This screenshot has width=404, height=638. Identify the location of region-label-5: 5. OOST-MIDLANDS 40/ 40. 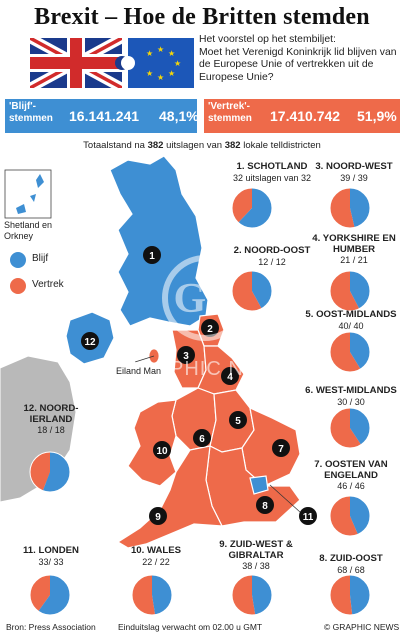
(351, 320).